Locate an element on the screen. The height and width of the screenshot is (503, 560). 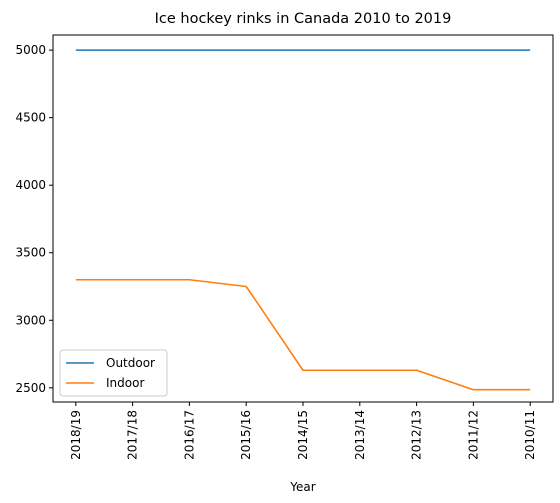
y-tick-label: 4500 is located at coordinates (30, 118).